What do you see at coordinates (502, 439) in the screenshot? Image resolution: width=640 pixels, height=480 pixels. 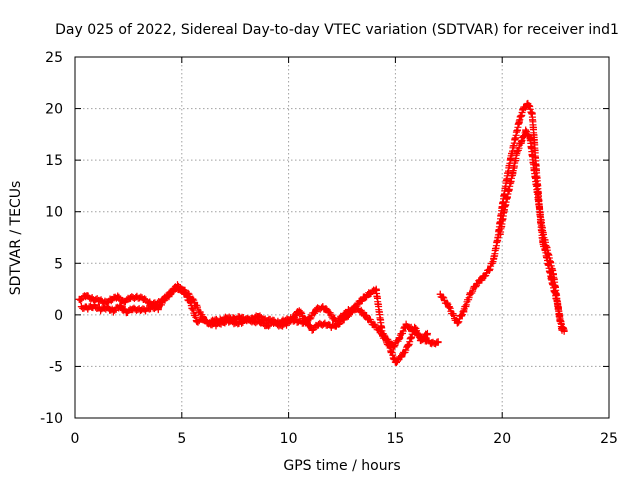 I see `x-tick-label: 20` at bounding box center [502, 439].